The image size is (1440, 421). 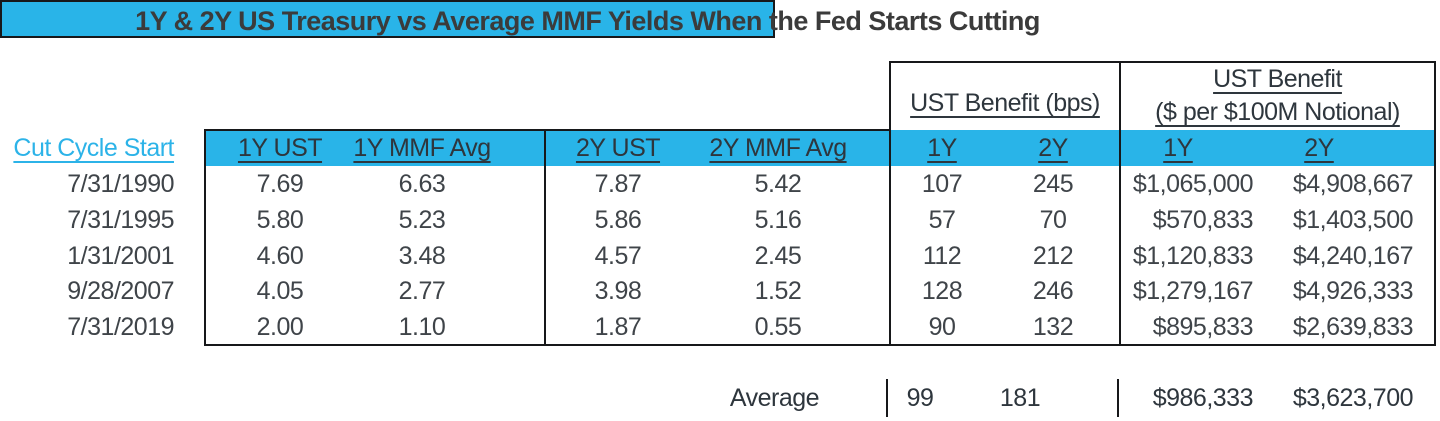 What do you see at coordinates (1353, 327) in the screenshot?
I see `table-cell: $2,639,833` at bounding box center [1353, 327].